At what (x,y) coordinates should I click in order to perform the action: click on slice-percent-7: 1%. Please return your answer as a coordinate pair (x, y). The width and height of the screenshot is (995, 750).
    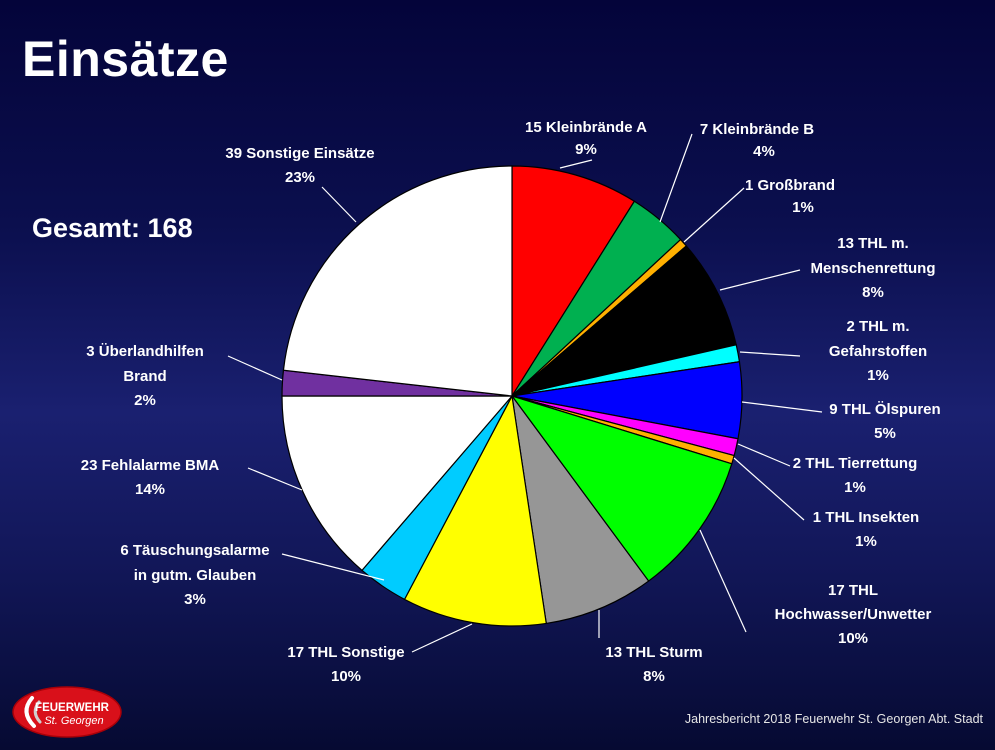
    Looking at the image, I should click on (866, 541).